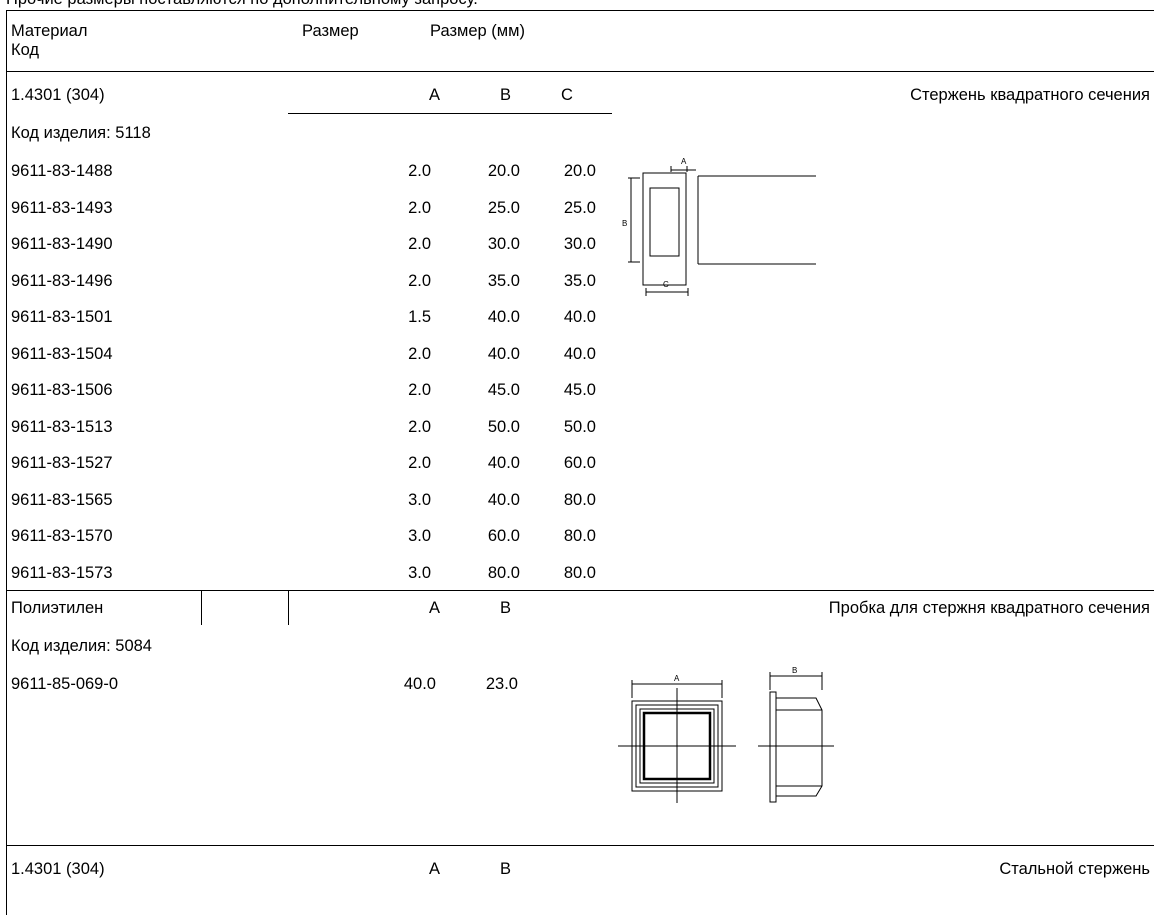  What do you see at coordinates (81, 133) in the screenshot?
I see `section1-product-code: Код изделия: 5118` at bounding box center [81, 133].